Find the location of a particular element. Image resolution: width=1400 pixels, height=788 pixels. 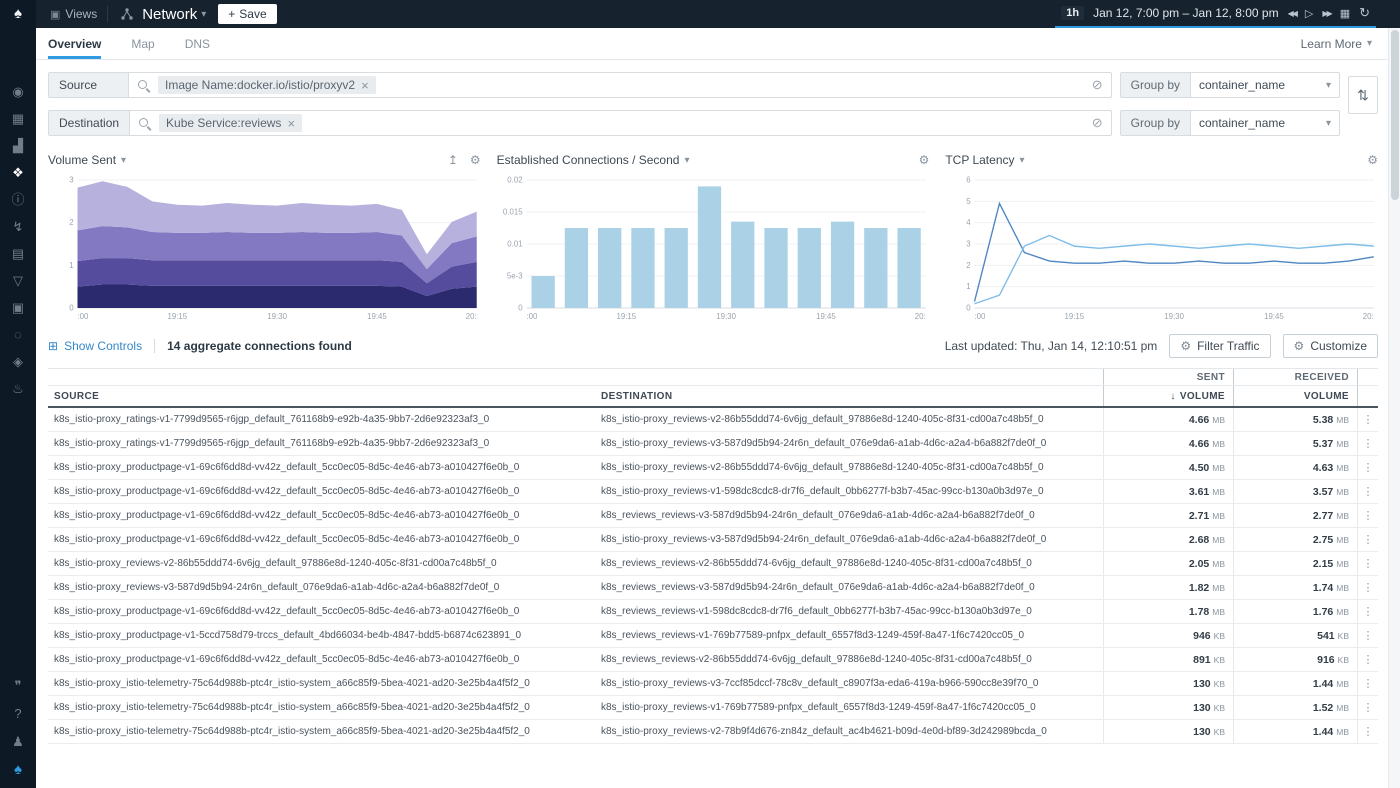

source-group-by-select: container_name ▾ is located at coordinates (1265, 85).